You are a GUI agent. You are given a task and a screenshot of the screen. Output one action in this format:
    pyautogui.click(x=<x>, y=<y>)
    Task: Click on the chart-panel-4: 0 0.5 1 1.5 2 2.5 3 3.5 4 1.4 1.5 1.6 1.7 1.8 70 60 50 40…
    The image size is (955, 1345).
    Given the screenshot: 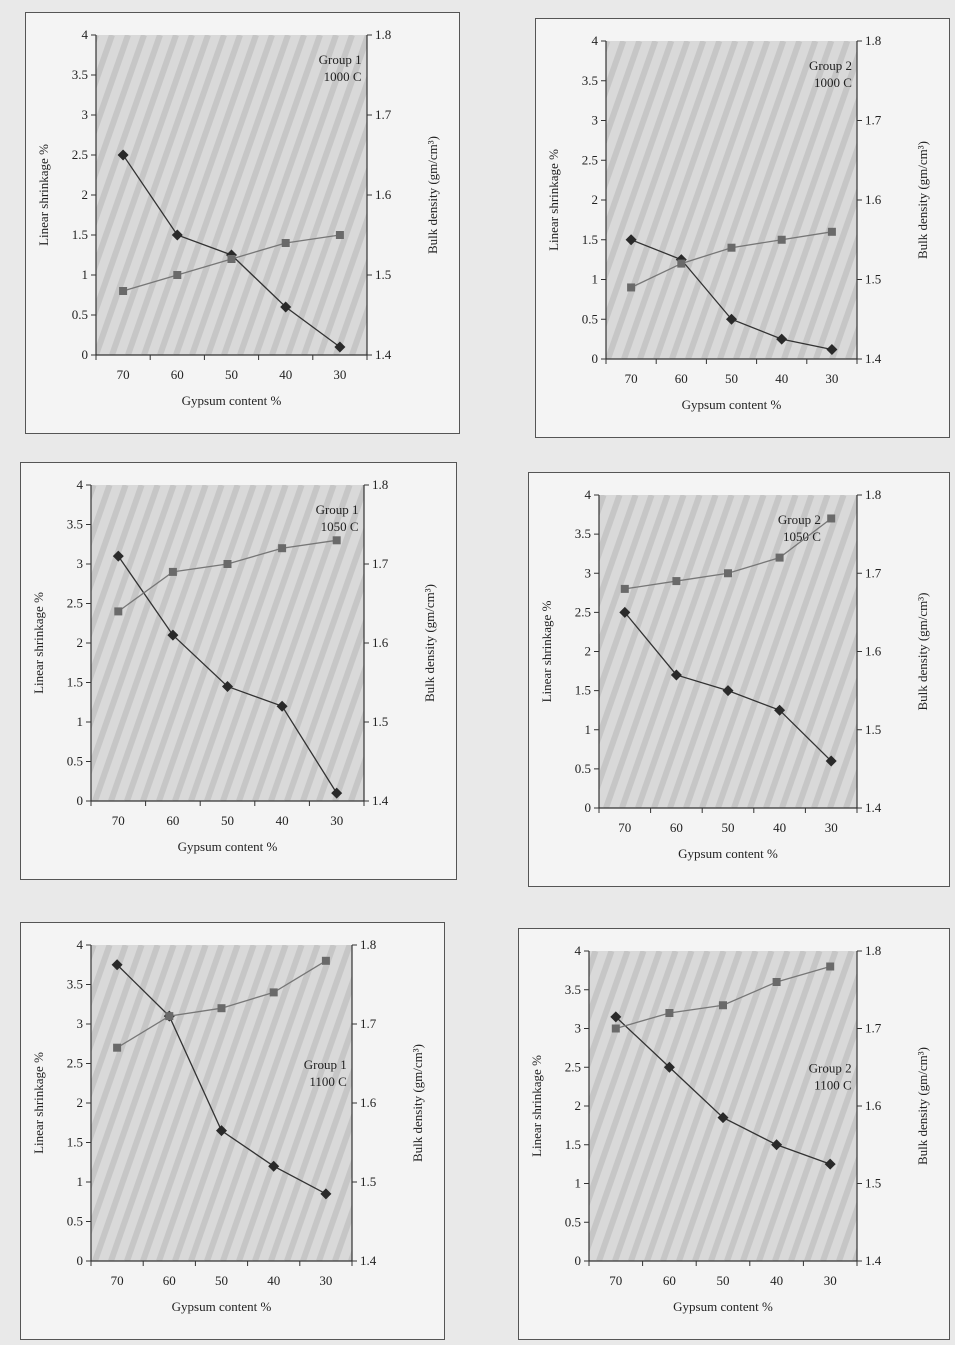 What is the action you would take?
    pyautogui.click(x=739, y=679)
    